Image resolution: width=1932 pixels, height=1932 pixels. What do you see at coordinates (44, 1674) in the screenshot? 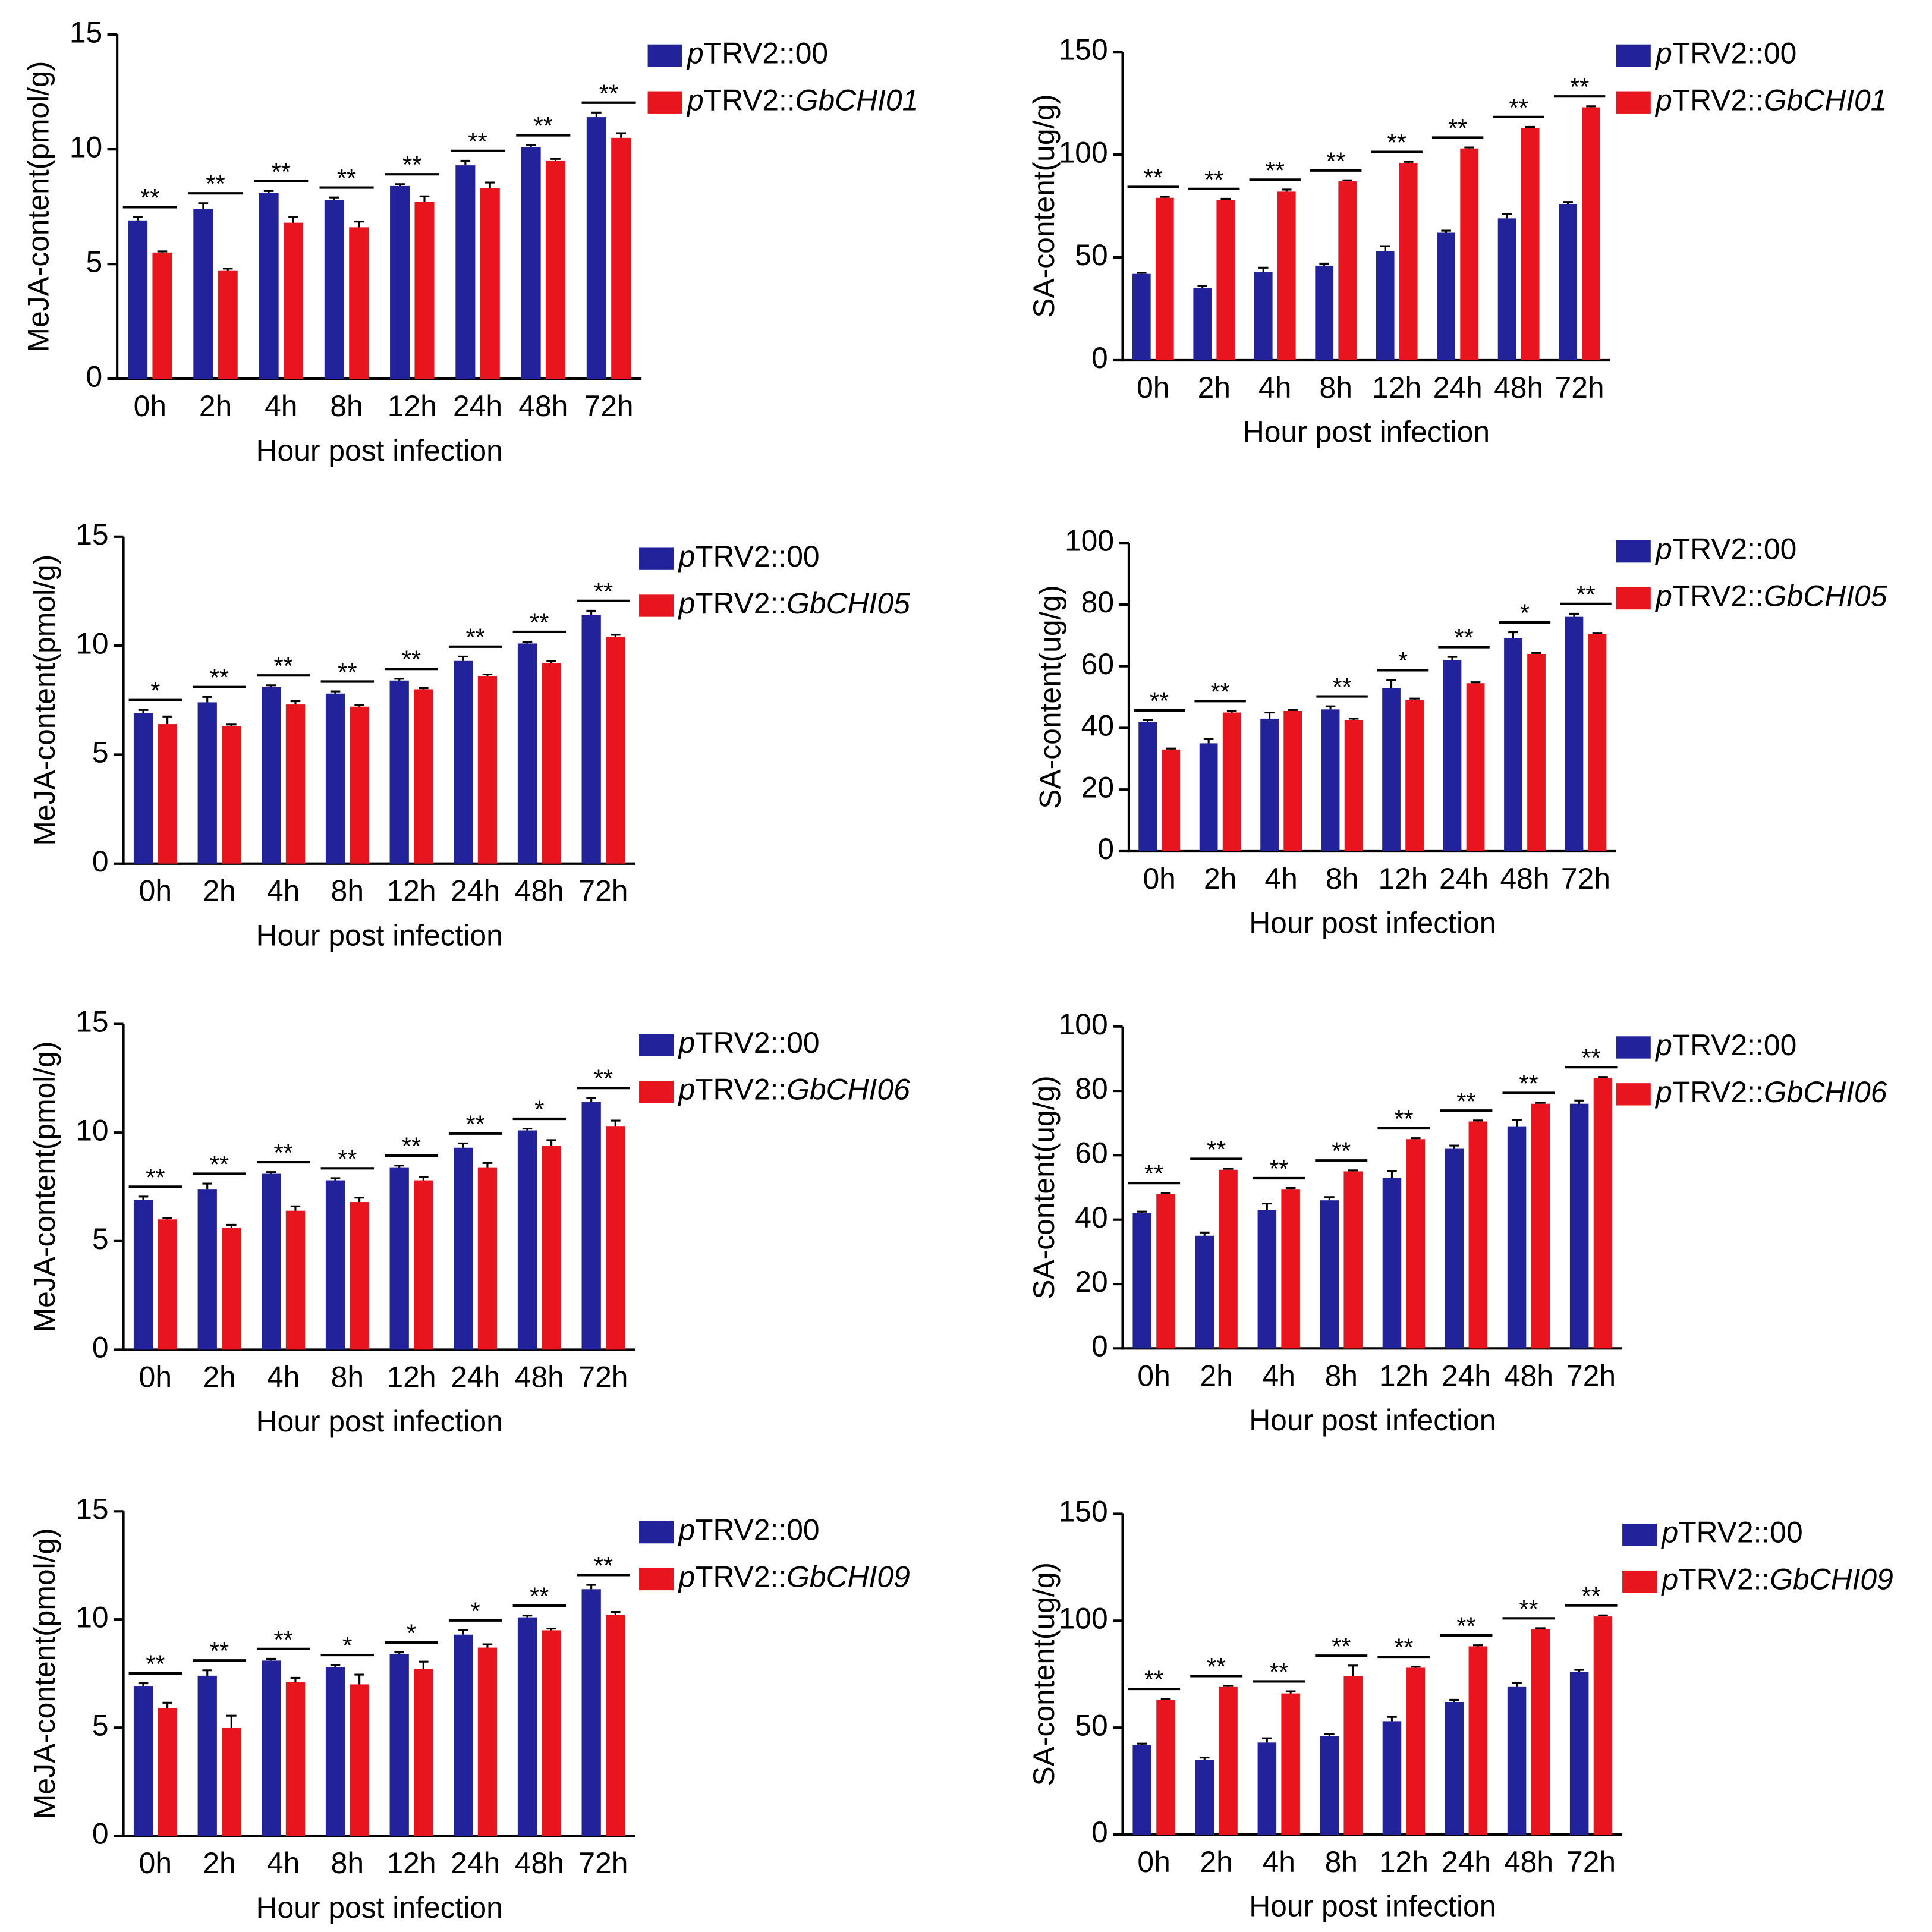
I see `y-axis-title: MeJA-content(pmol/g)` at bounding box center [44, 1674].